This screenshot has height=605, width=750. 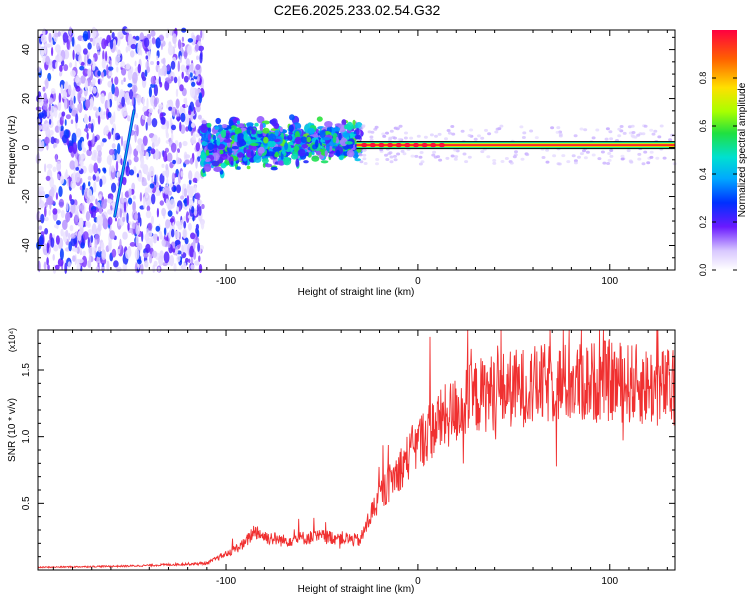 What do you see at coordinates (12, 430) in the screenshot?
I see `snr-y-axis-label: SNR (10 * v/v)` at bounding box center [12, 430].